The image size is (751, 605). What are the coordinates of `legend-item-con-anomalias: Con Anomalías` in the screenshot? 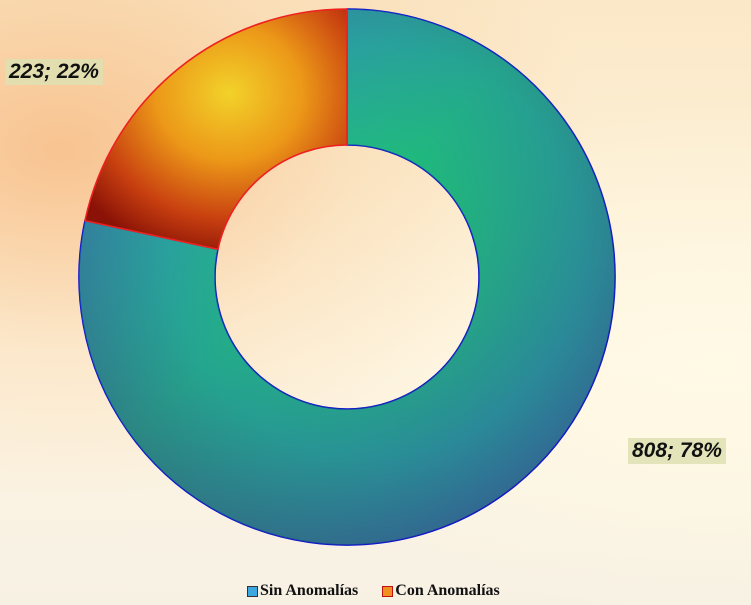 It's located at (441, 591).